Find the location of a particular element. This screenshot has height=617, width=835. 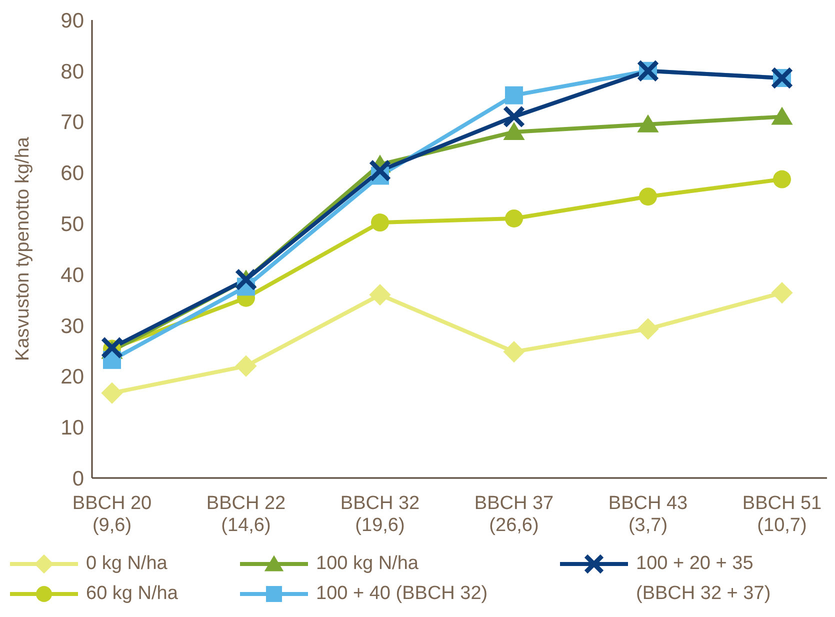

legend-label: 60 kg N/ha is located at coordinates (132, 594).